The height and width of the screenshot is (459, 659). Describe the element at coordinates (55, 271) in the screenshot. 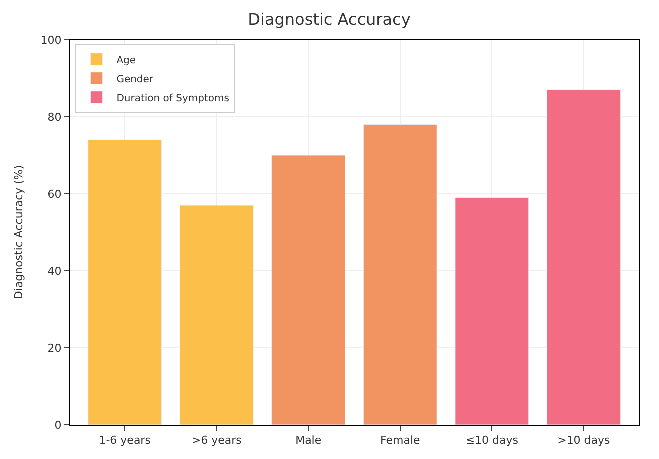

I see `y-tick-label: 40` at that location.